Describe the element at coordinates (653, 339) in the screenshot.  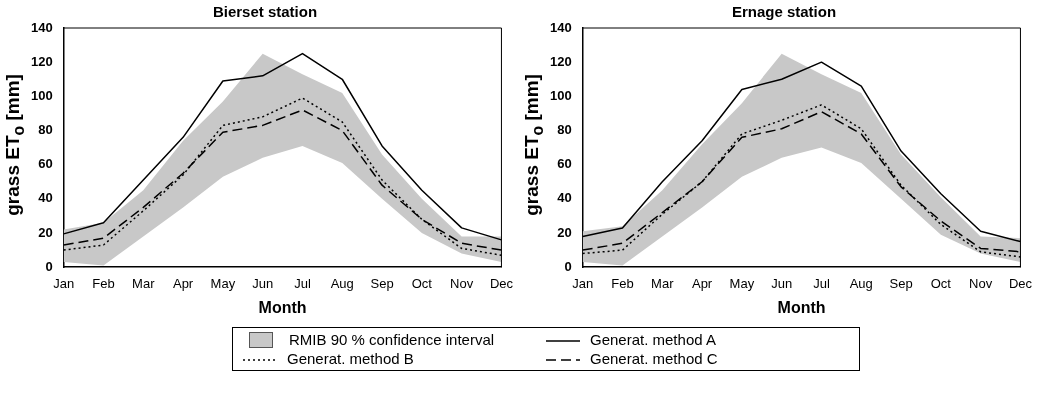
I see `legend-label: Generat. method A` at that location.